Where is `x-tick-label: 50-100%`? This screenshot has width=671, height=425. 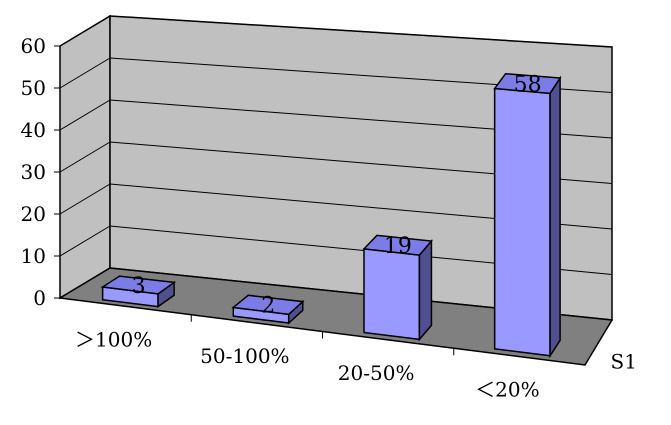 x-tick-label: 50-100% is located at coordinates (244, 356).